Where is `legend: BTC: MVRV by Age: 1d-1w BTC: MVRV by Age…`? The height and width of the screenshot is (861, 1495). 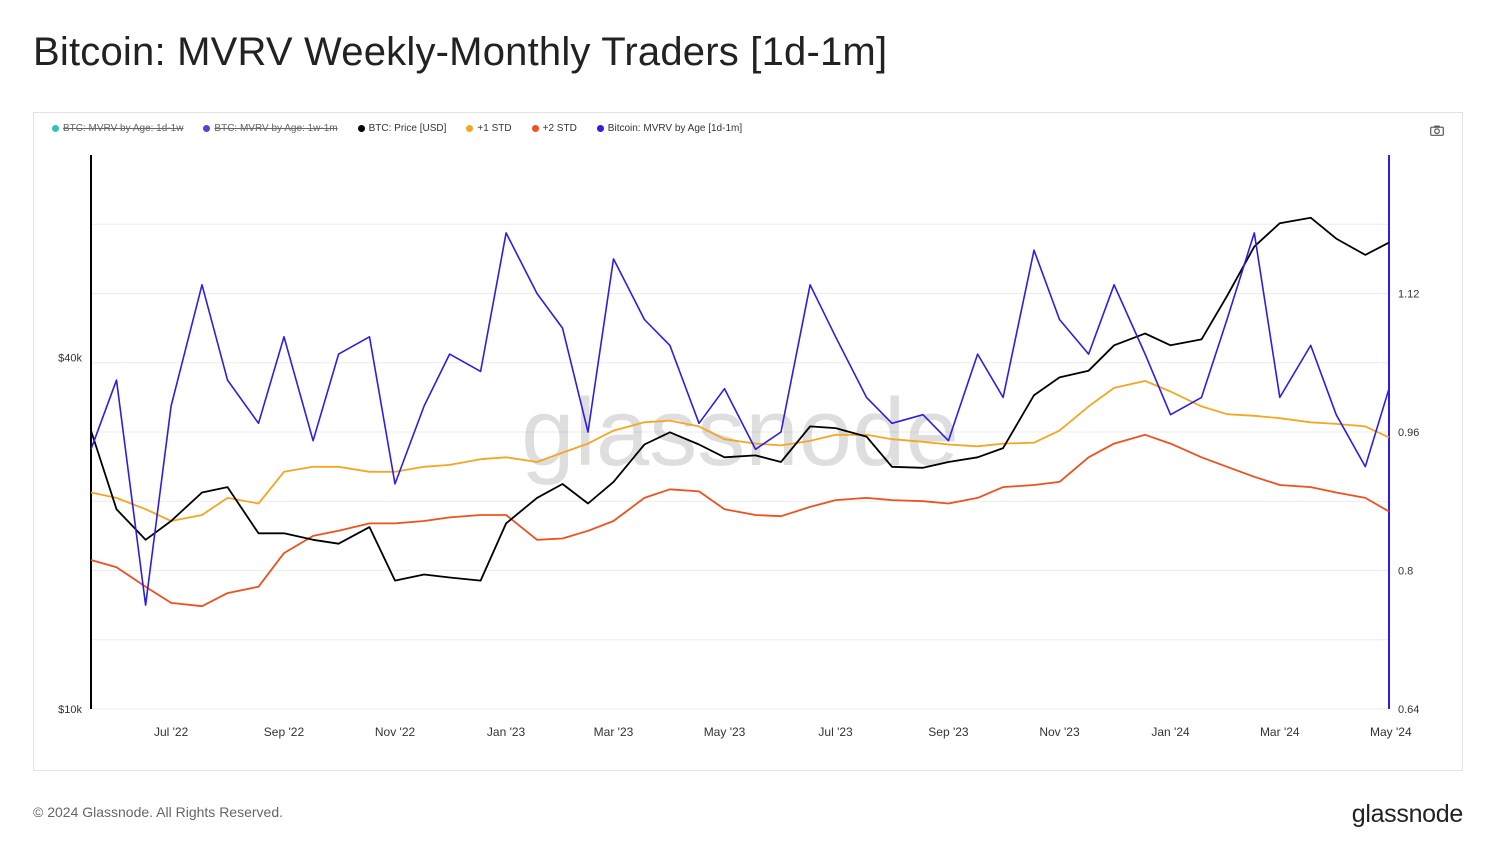 legend: BTC: MVRV by Age: 1d-1w BTC: MVRV by Age… is located at coordinates (397, 128).